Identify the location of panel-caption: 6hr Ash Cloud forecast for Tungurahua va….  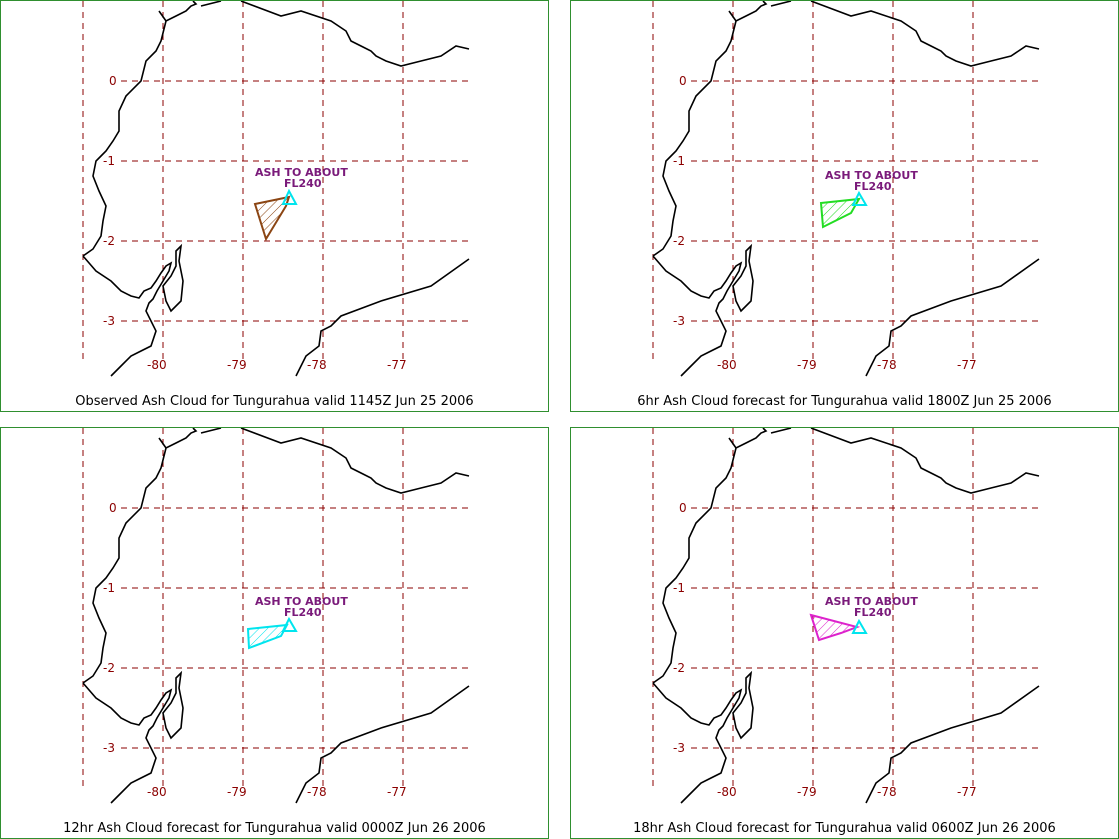
(844, 401).